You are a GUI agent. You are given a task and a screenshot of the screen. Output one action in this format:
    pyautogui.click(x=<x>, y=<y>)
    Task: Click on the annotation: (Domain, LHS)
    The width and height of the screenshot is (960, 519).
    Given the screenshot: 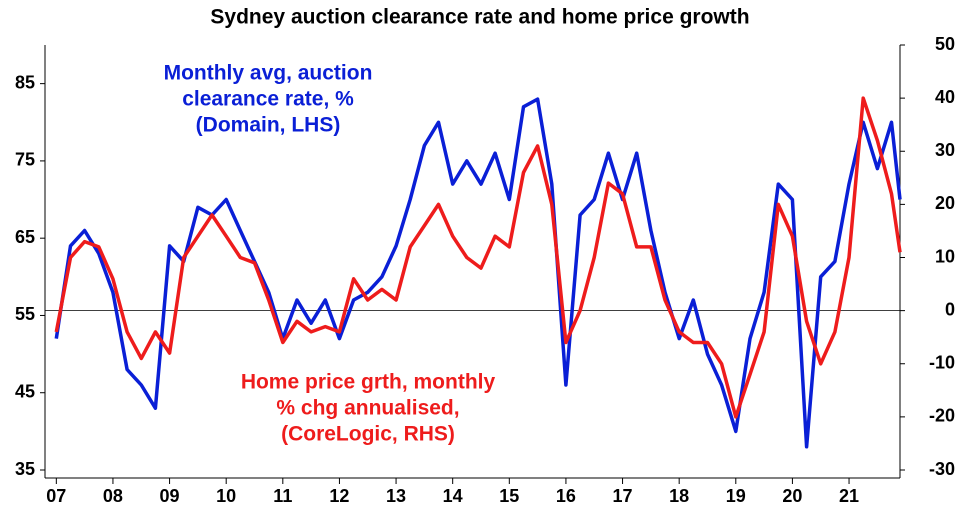 What is the action you would take?
    pyautogui.click(x=268, y=125)
    